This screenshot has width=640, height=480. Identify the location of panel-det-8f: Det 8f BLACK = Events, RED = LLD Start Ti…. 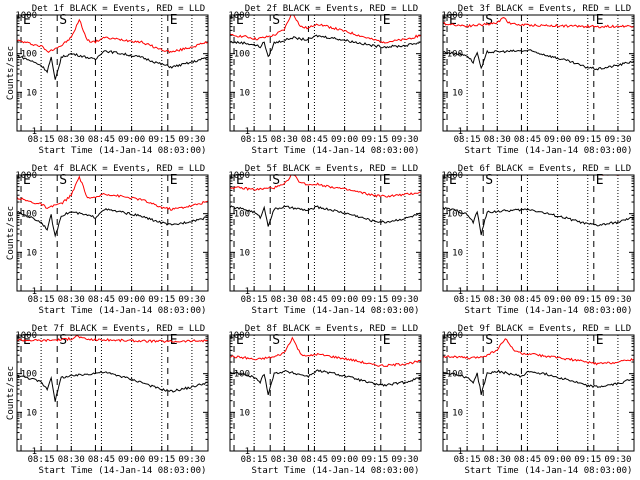
(325, 400).